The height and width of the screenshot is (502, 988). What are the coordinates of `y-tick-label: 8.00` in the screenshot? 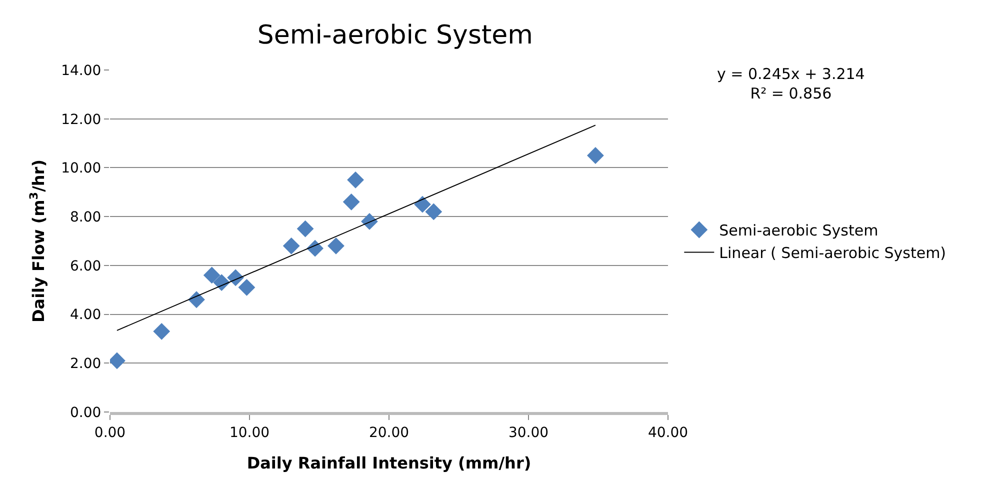 It's located at (86, 217).